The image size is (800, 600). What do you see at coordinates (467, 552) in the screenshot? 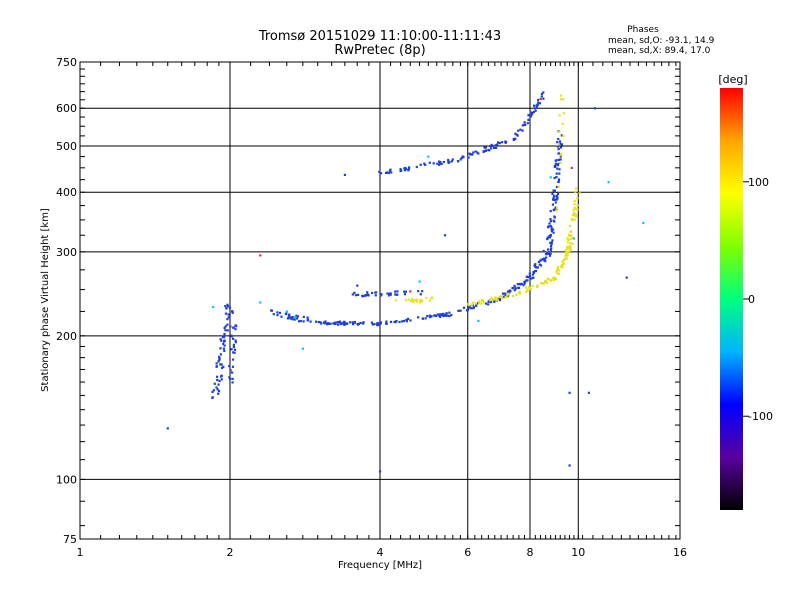
I see `x-tick-label: 6` at bounding box center [467, 552].